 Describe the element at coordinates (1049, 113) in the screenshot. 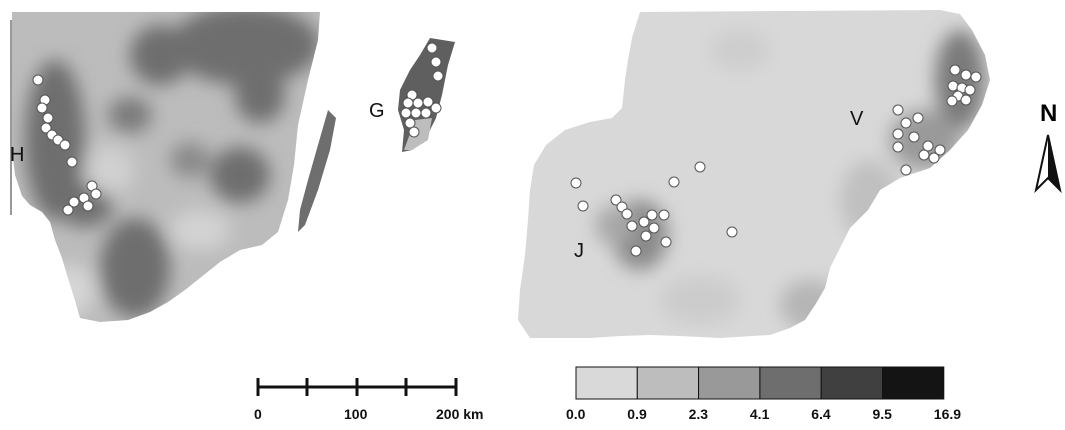

I see `north-label: N` at that location.